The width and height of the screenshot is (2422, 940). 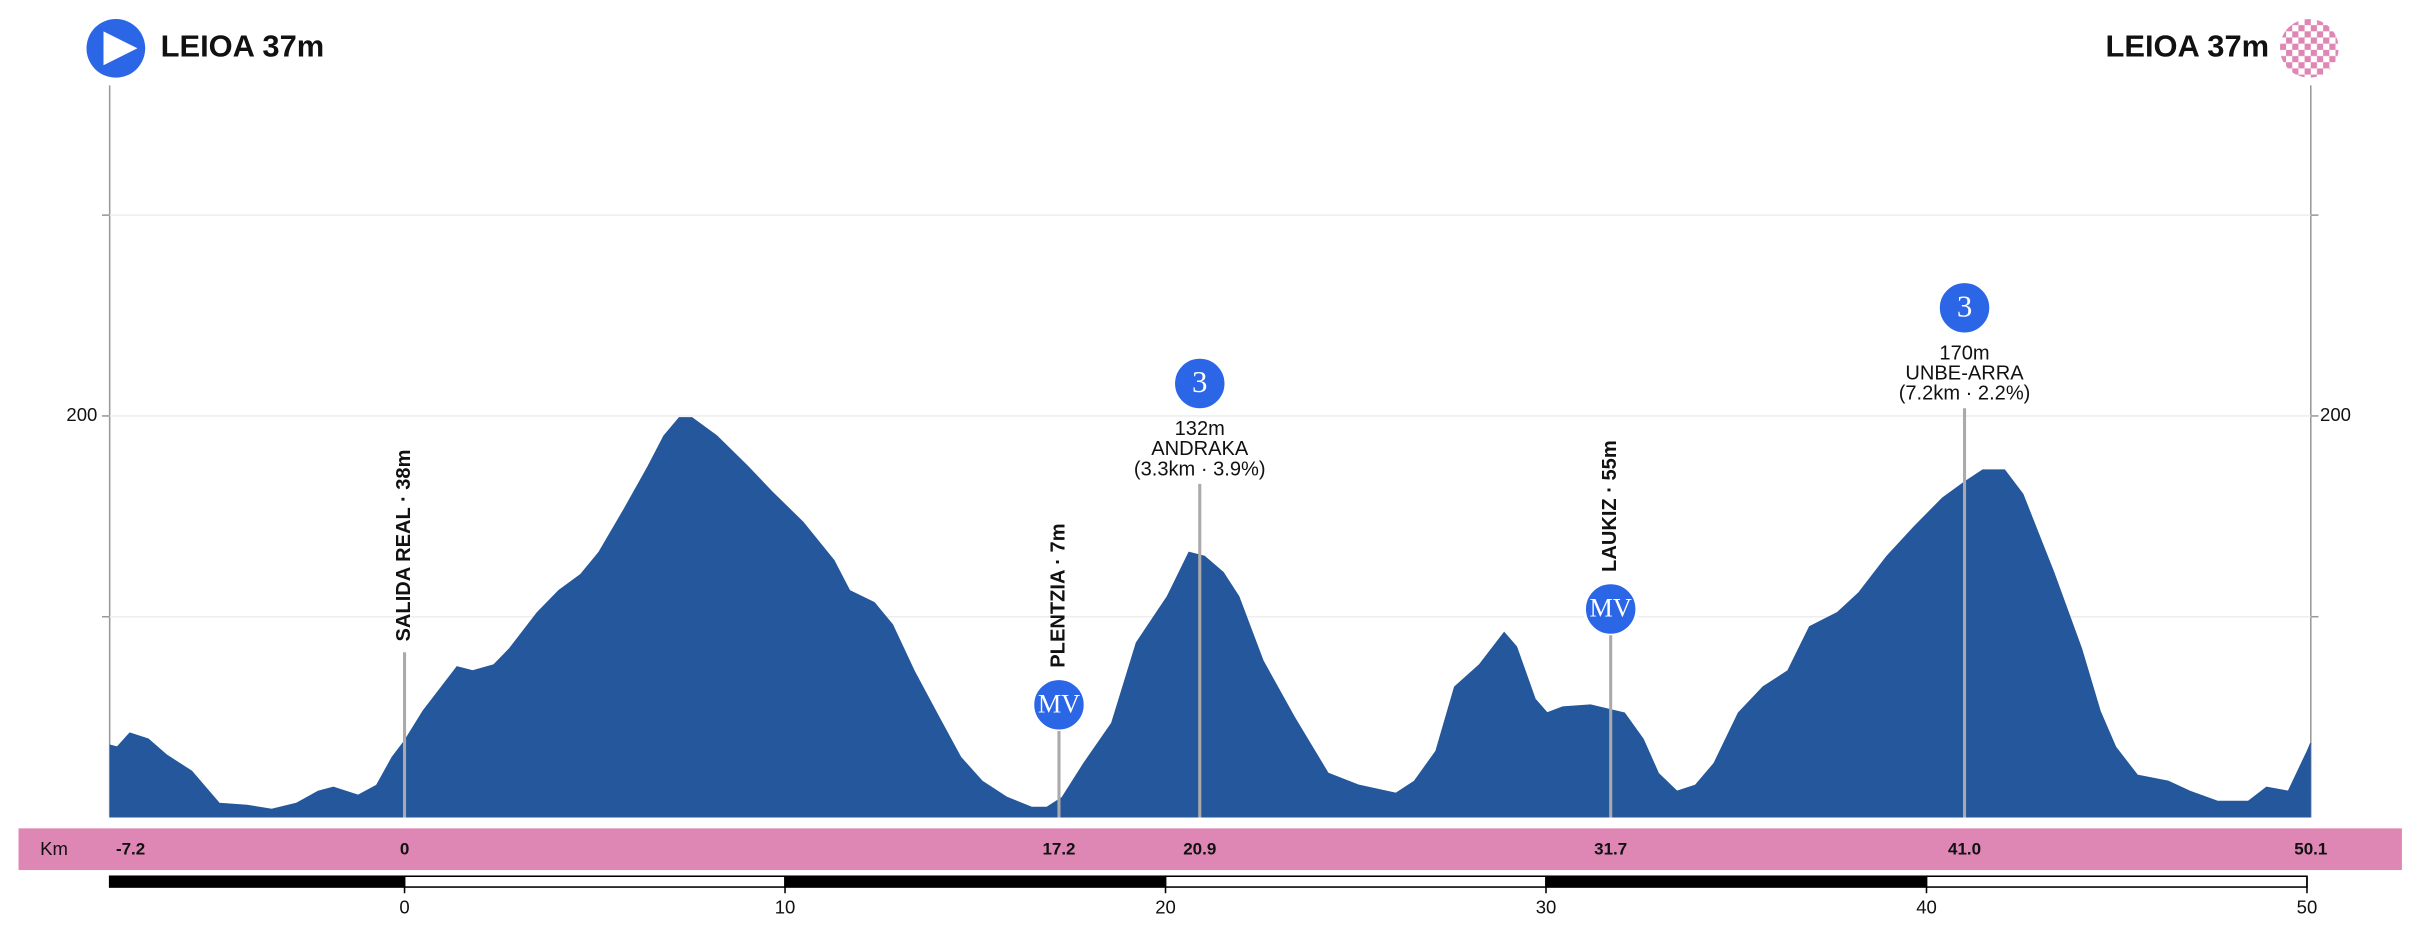 I want to click on start-label: LEIOA 37m, so click(x=243, y=45).